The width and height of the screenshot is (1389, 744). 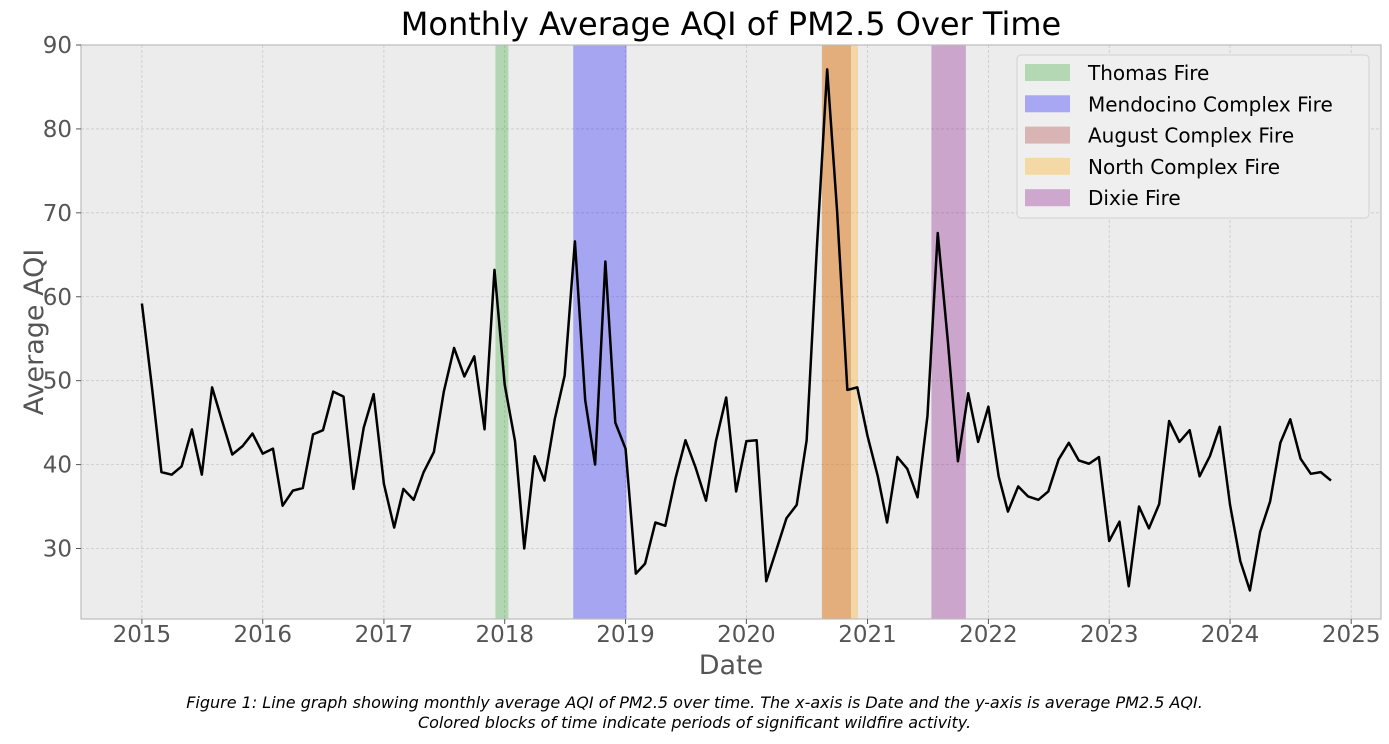 I want to click on legend-label-dixie-fire: Dixie Fire, so click(x=1134, y=198).